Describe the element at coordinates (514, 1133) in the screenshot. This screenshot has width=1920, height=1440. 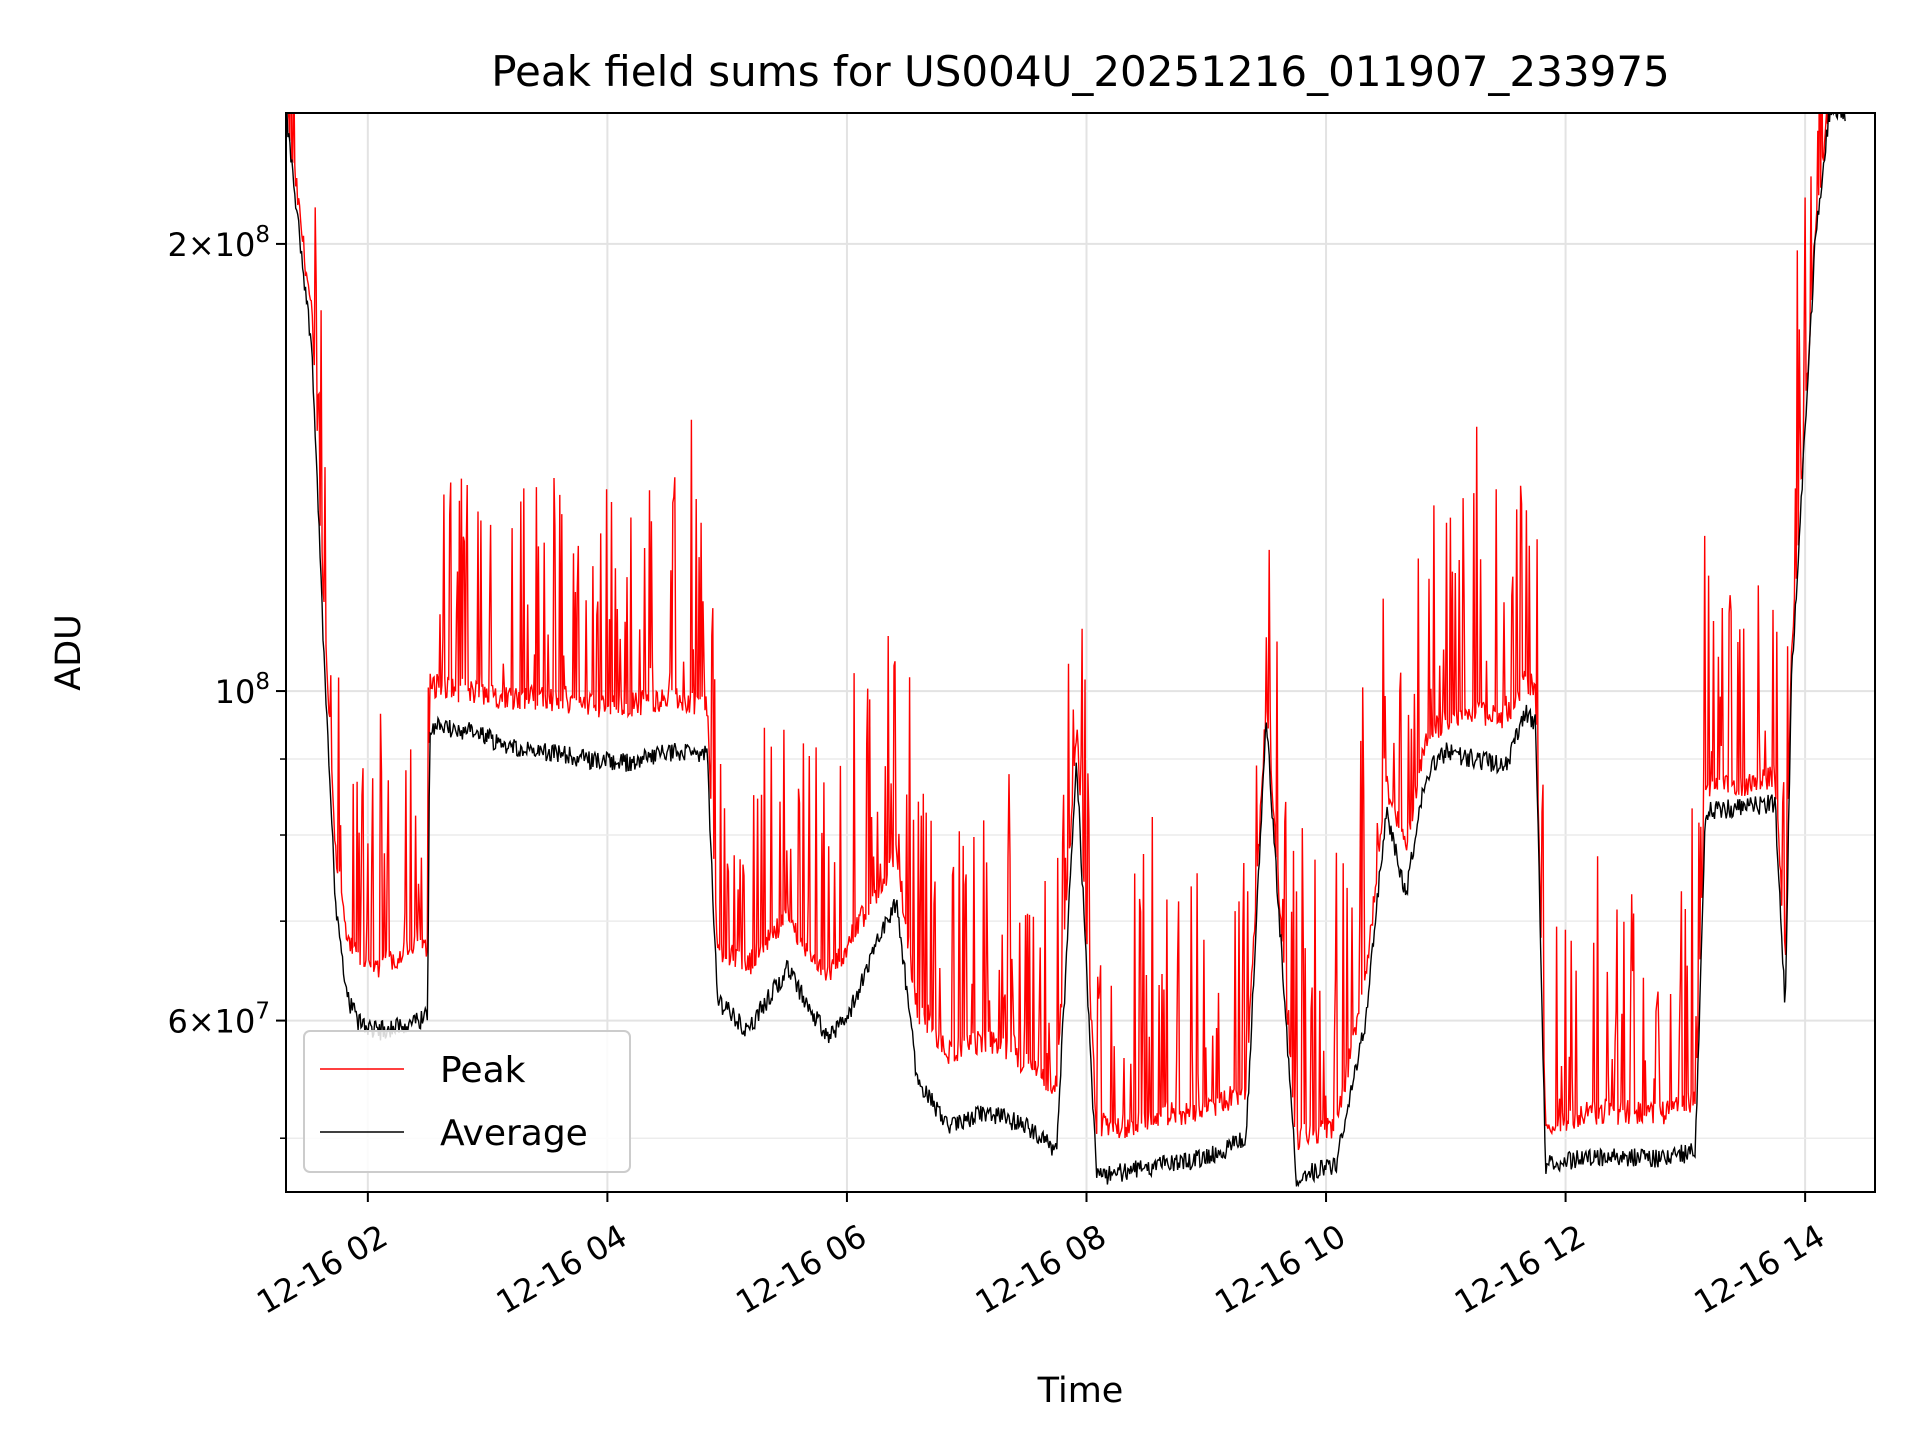
I see `legend-label-average: Average` at that location.